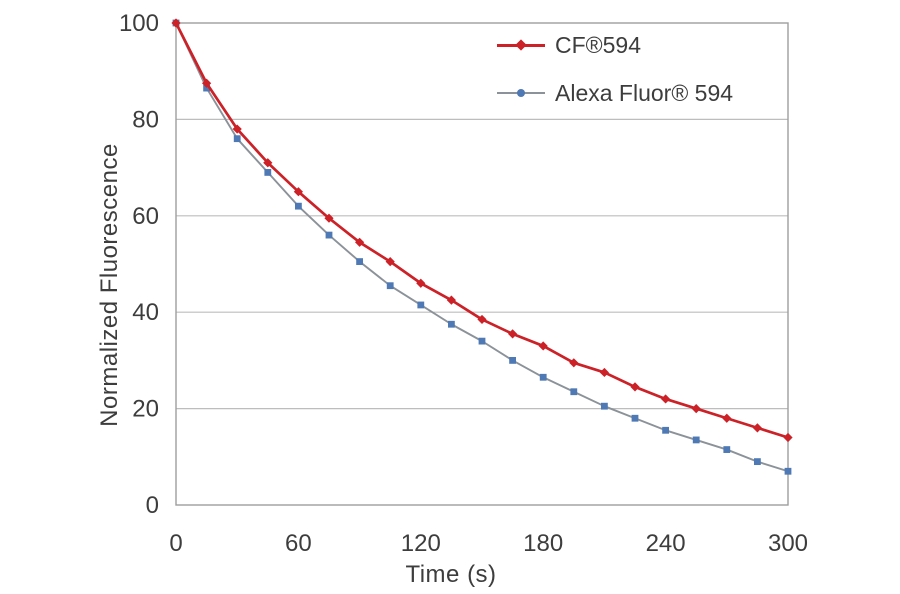 Image resolution: width=900 pixels, height=594 pixels. Describe the element at coordinates (109, 285) in the screenshot. I see `y-axis-title: Normalized Fluorescence` at that location.